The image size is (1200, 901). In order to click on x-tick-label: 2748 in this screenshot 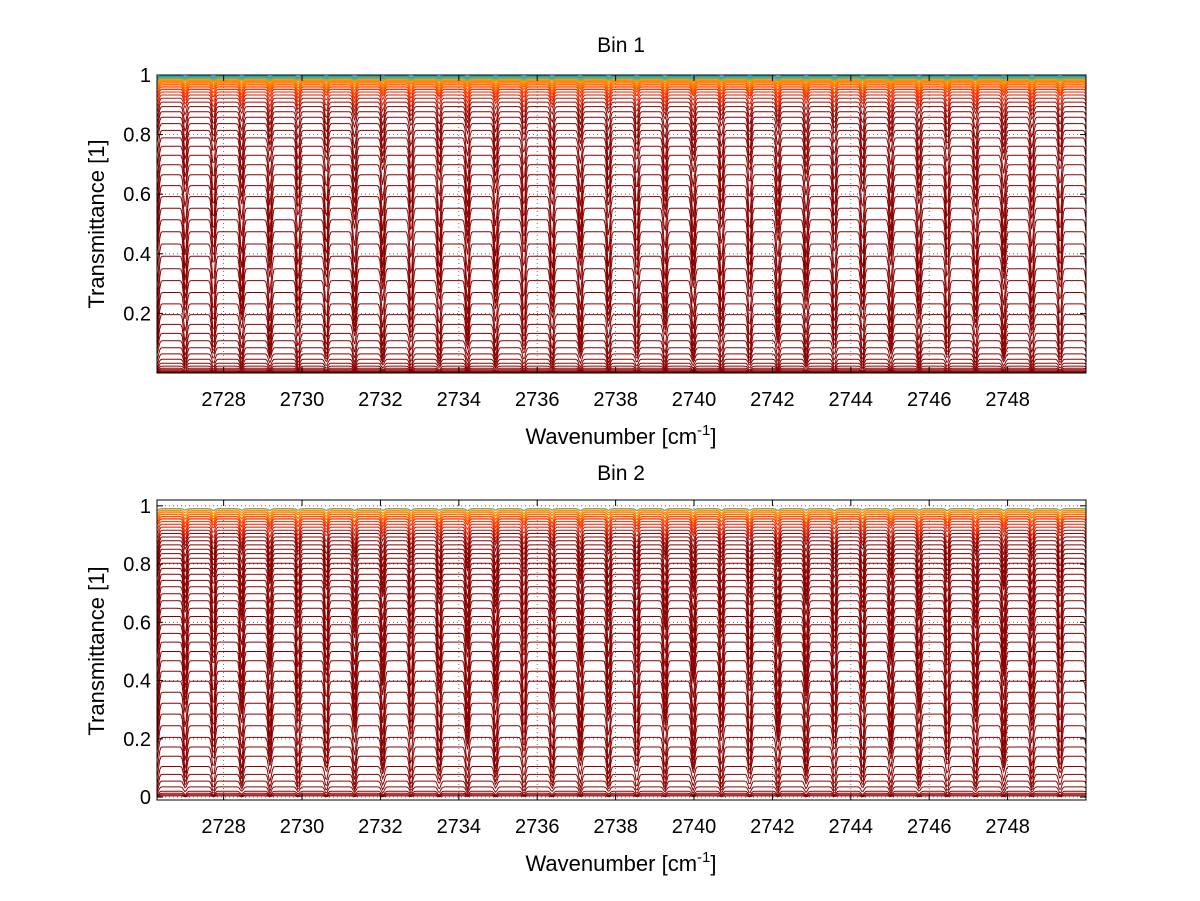, I will do `click(1007, 827)`.